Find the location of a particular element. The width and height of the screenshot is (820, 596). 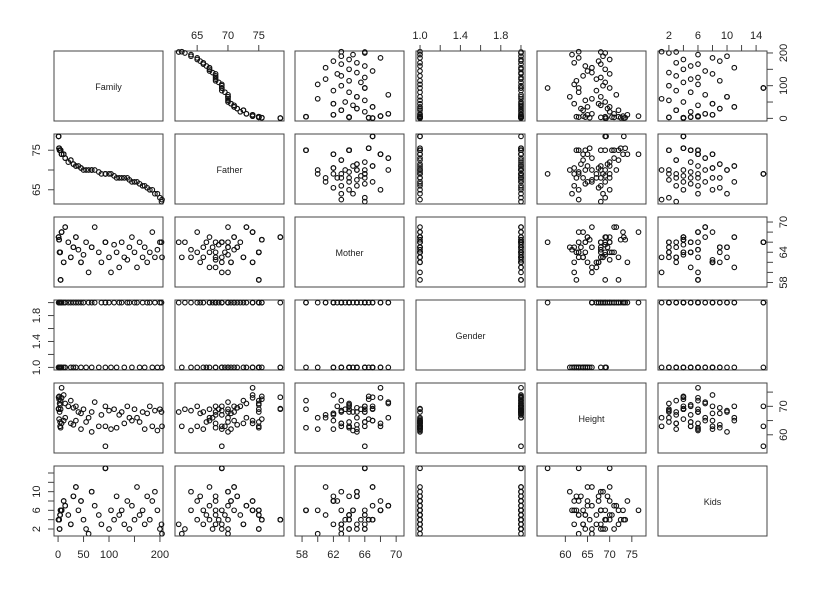

panel-father-vs-family is located at coordinates (109, 169).